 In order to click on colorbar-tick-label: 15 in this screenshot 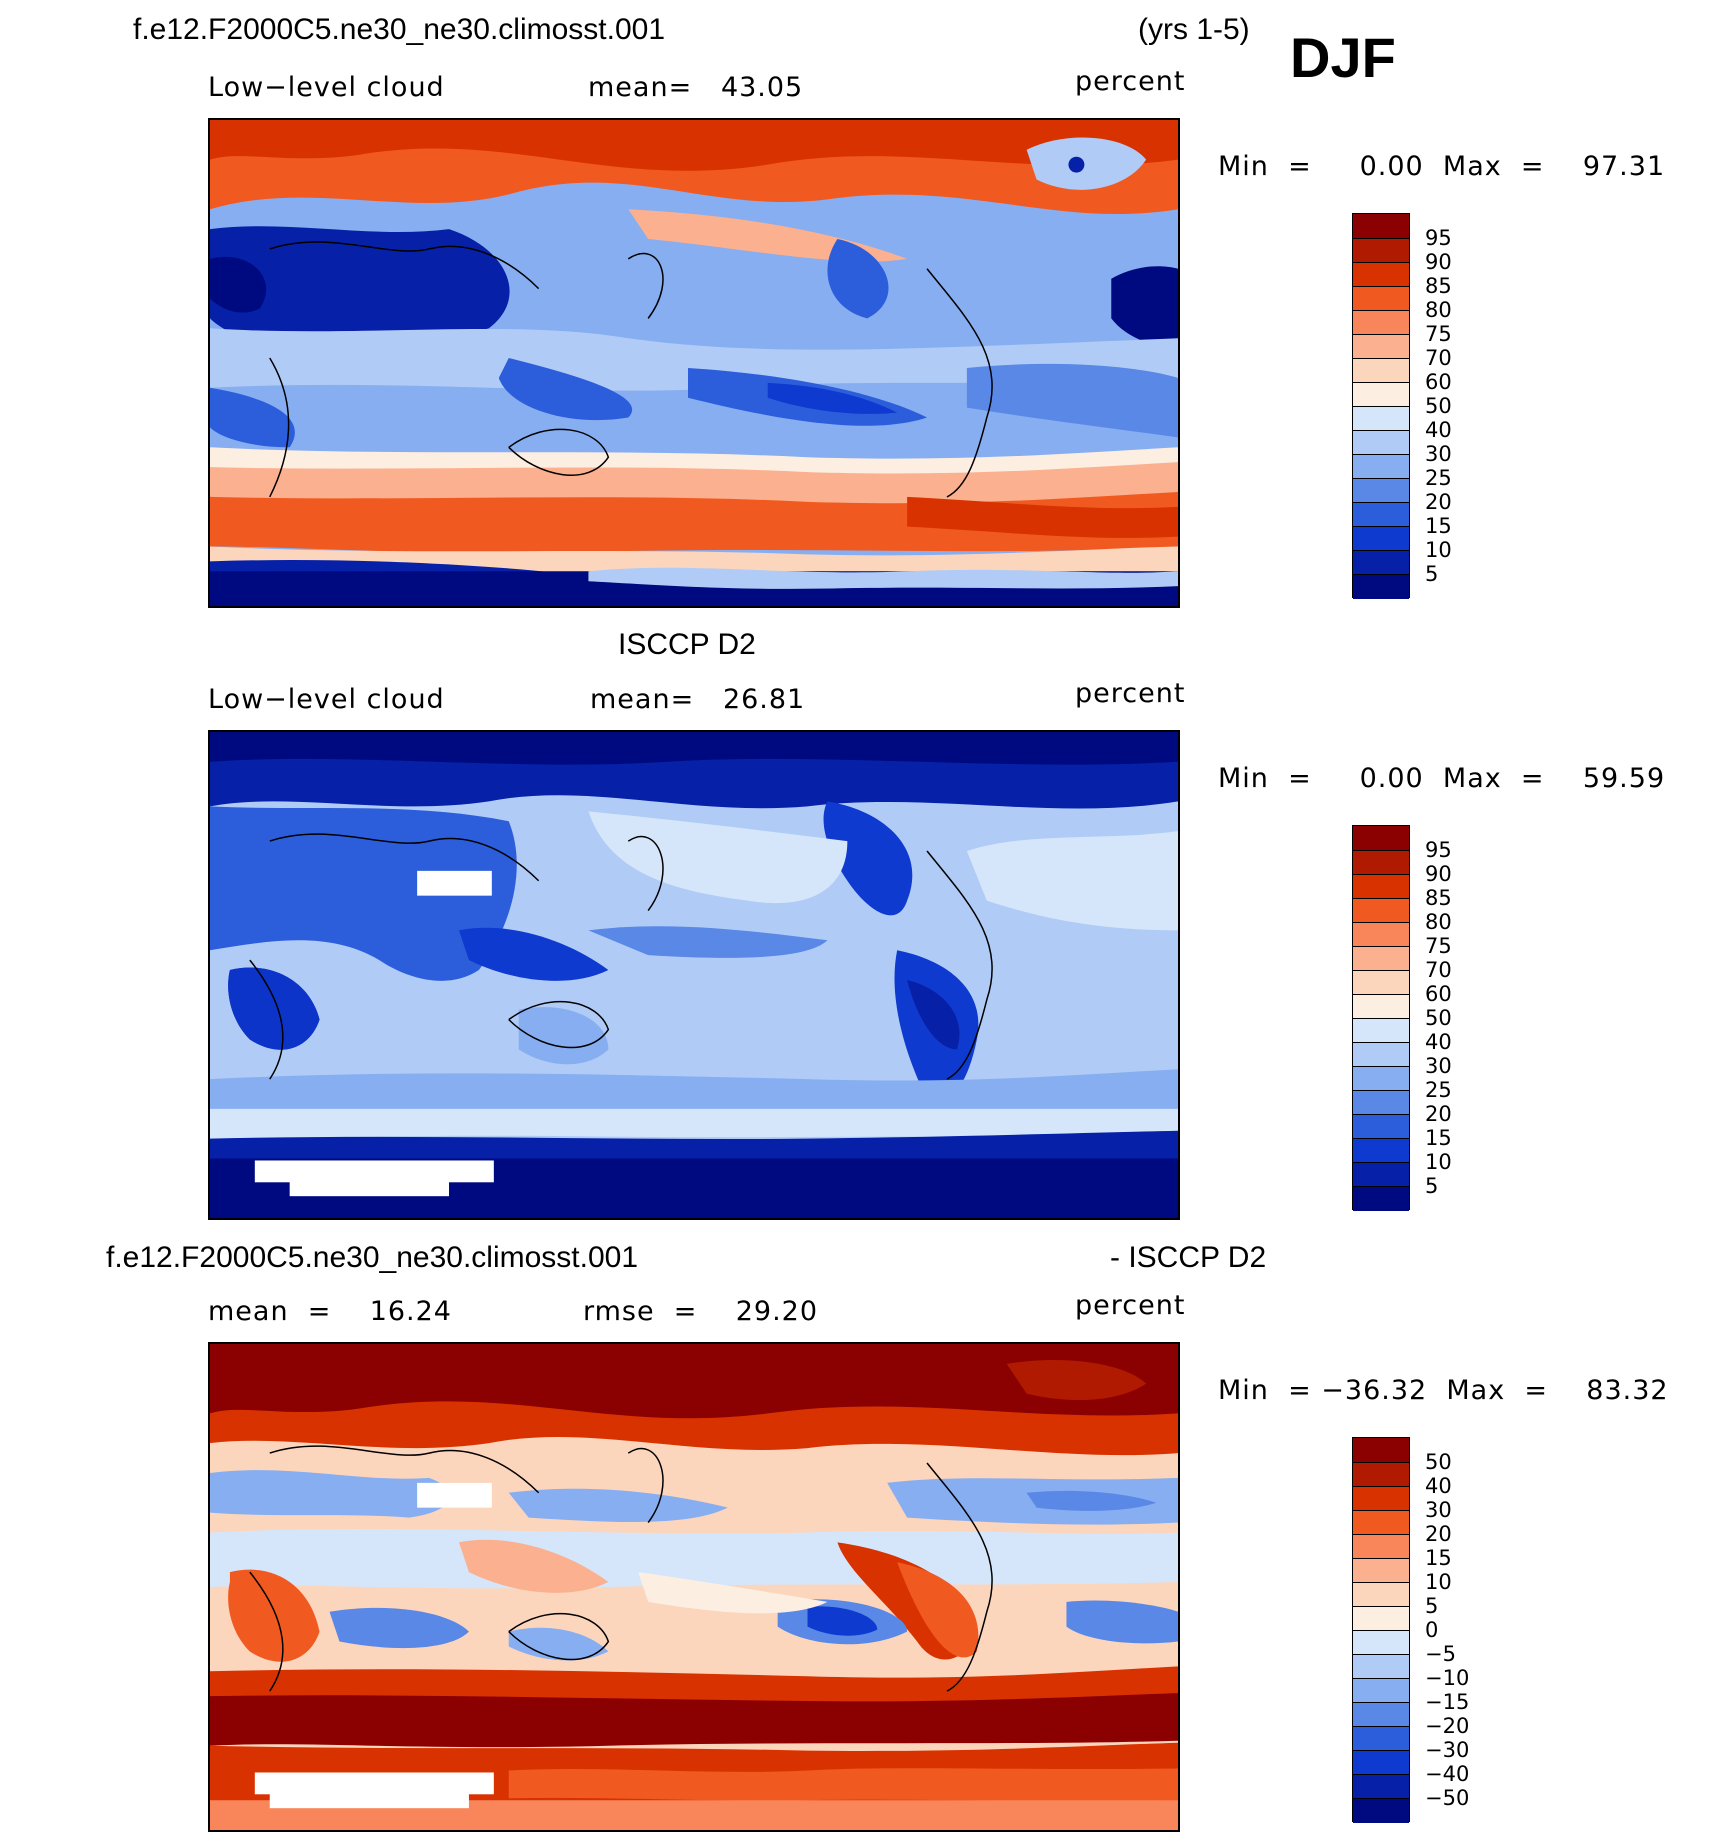, I will do `click(1438, 526)`.